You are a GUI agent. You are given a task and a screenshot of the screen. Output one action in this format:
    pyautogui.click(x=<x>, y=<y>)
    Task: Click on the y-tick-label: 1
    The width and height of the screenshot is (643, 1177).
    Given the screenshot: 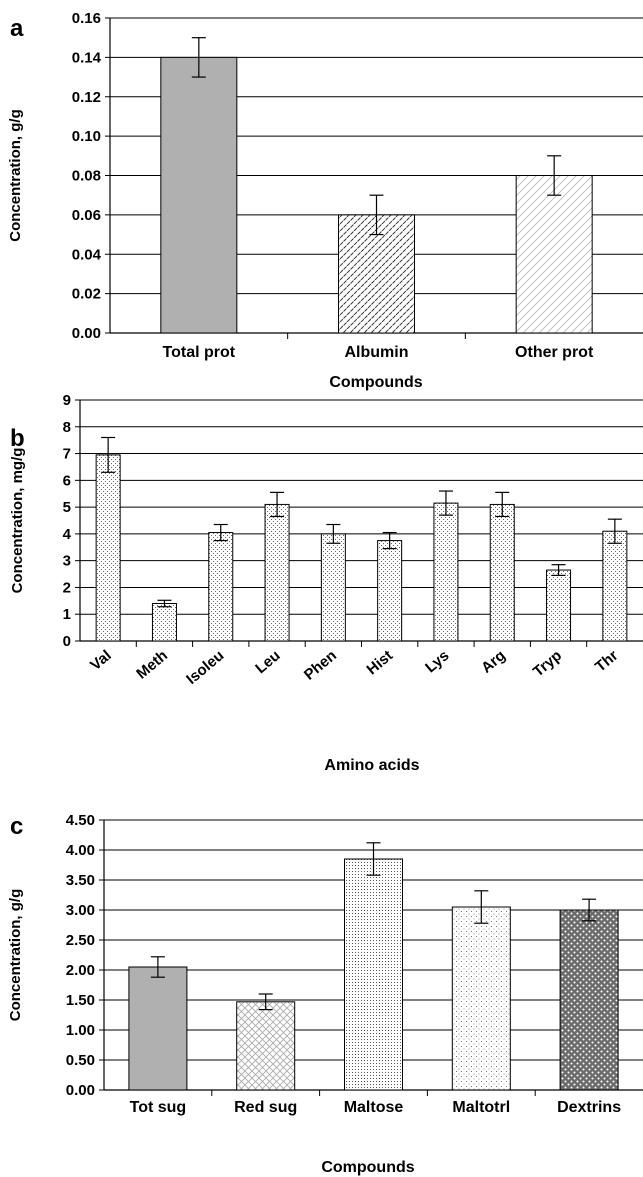 What is the action you would take?
    pyautogui.click(x=67, y=614)
    